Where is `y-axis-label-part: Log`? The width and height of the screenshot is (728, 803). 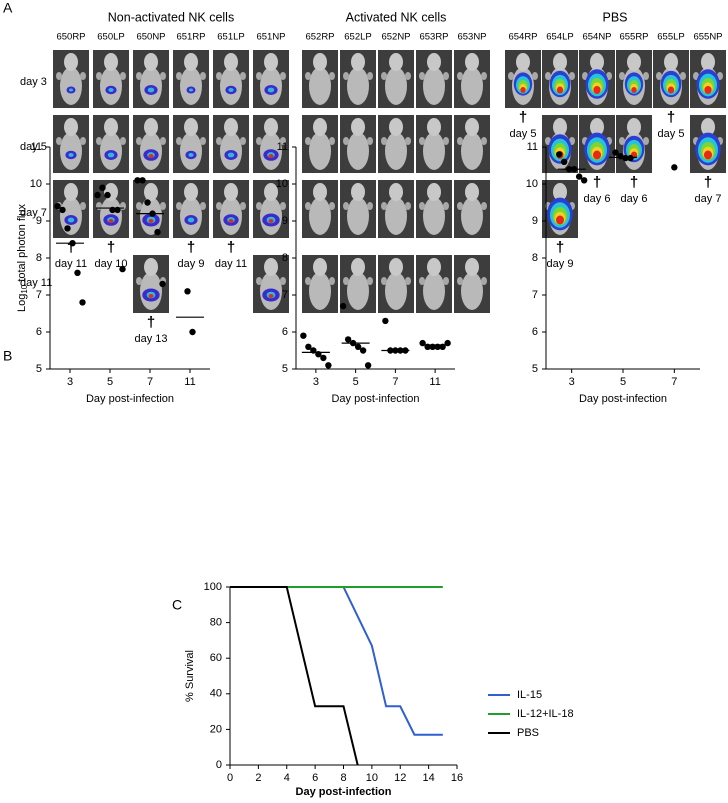
y-axis-label-part: Log is located at coordinates (22, 303).